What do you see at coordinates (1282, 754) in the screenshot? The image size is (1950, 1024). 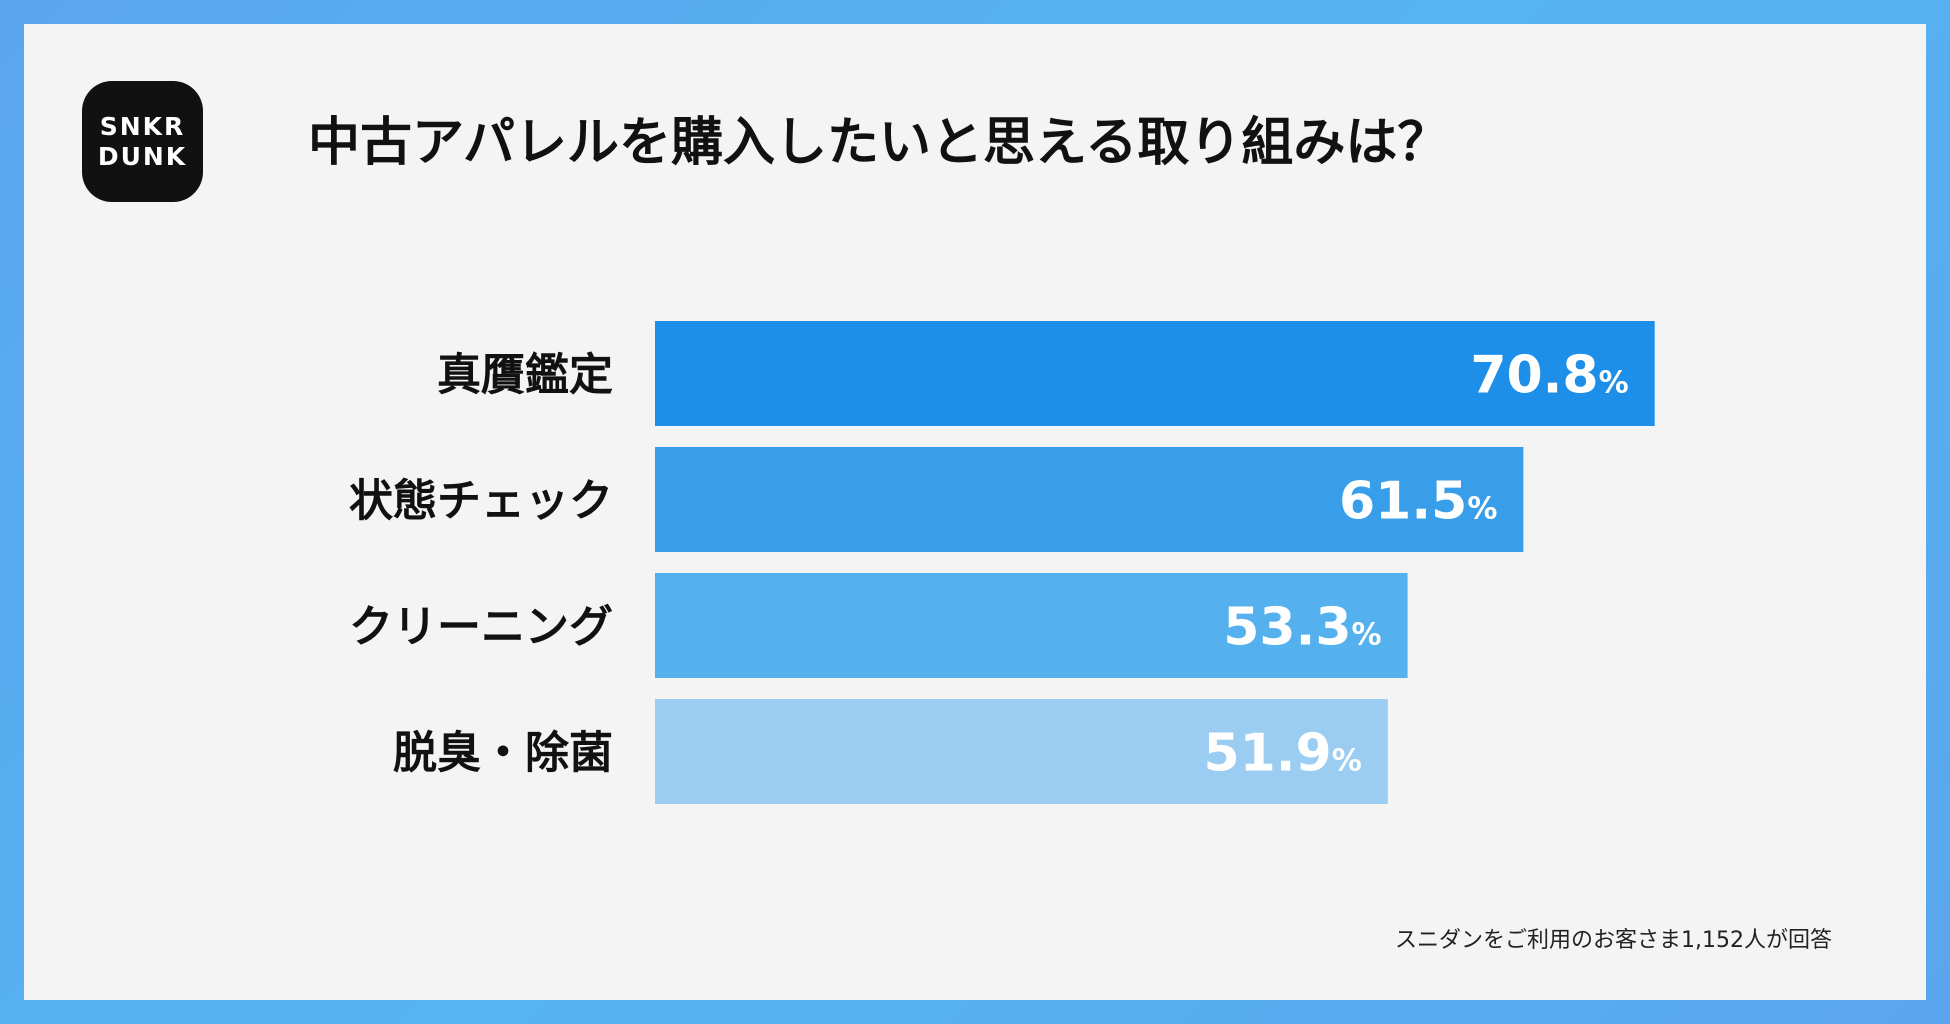 I see `value-label-4: 51.9%` at bounding box center [1282, 754].